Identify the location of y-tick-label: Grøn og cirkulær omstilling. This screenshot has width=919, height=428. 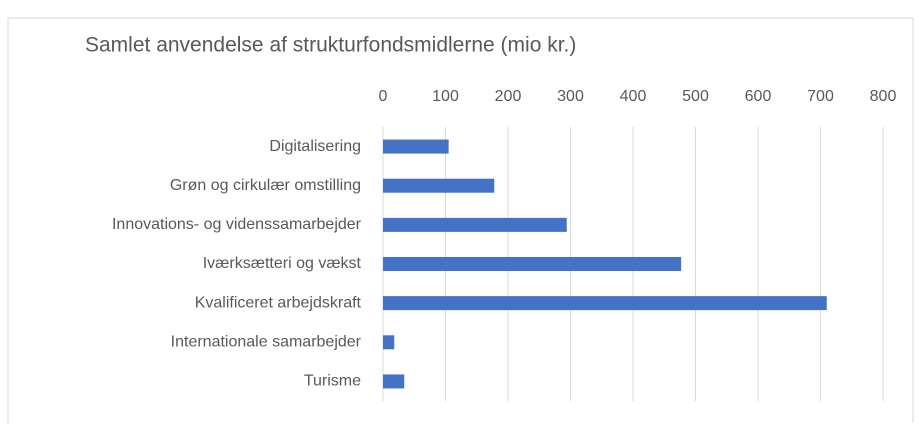
(265, 185).